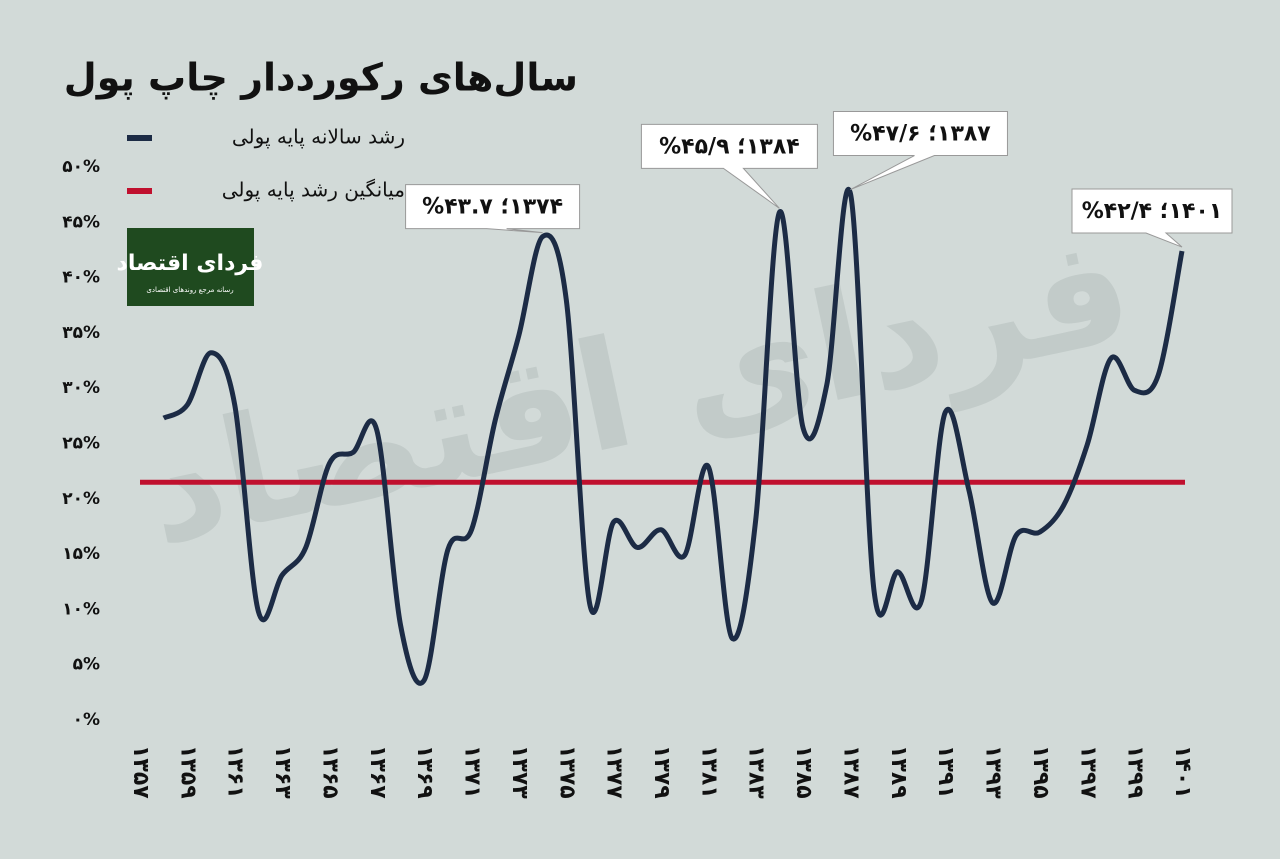 The image size is (1280, 859). I want to click on y-tick-label: ۴۰%, so click(81, 278).